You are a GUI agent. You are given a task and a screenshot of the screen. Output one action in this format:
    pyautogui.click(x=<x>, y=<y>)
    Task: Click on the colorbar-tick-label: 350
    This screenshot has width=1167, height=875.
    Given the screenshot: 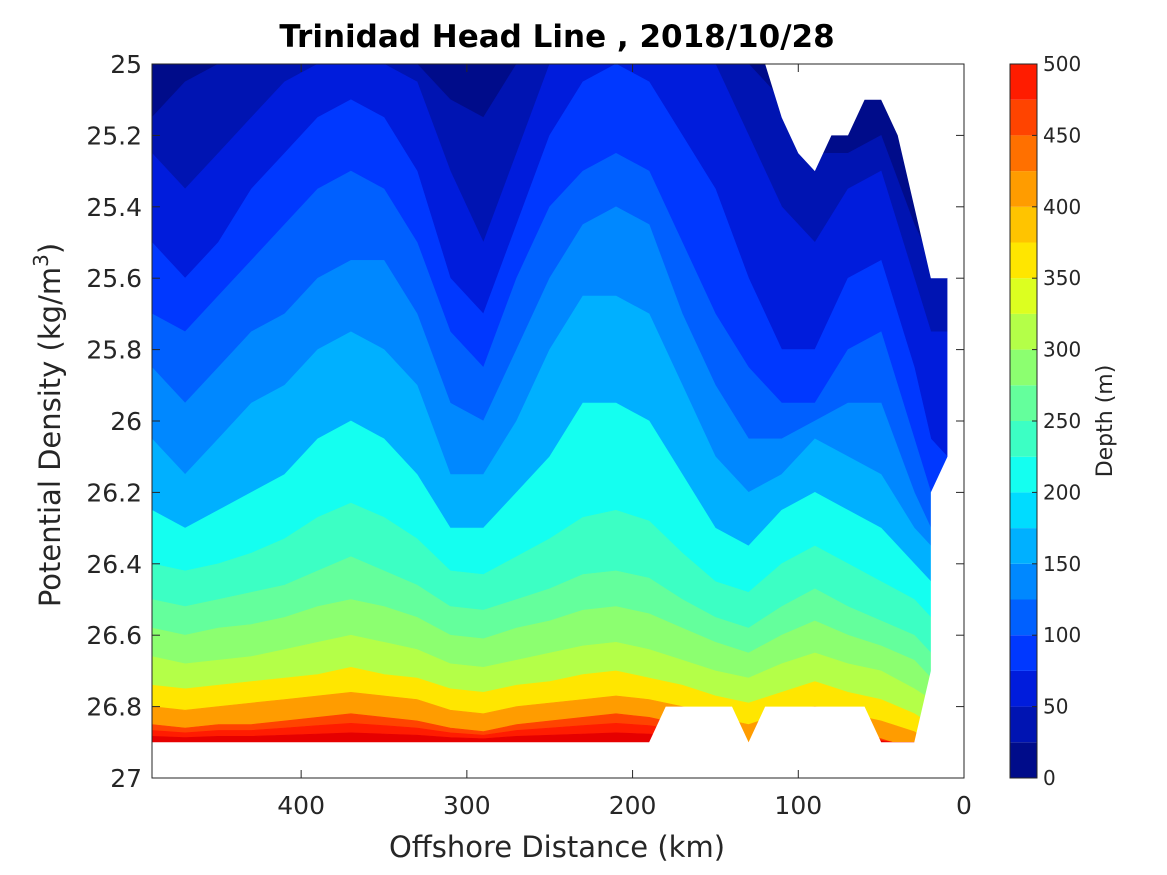 What is the action you would take?
    pyautogui.click(x=1062, y=278)
    